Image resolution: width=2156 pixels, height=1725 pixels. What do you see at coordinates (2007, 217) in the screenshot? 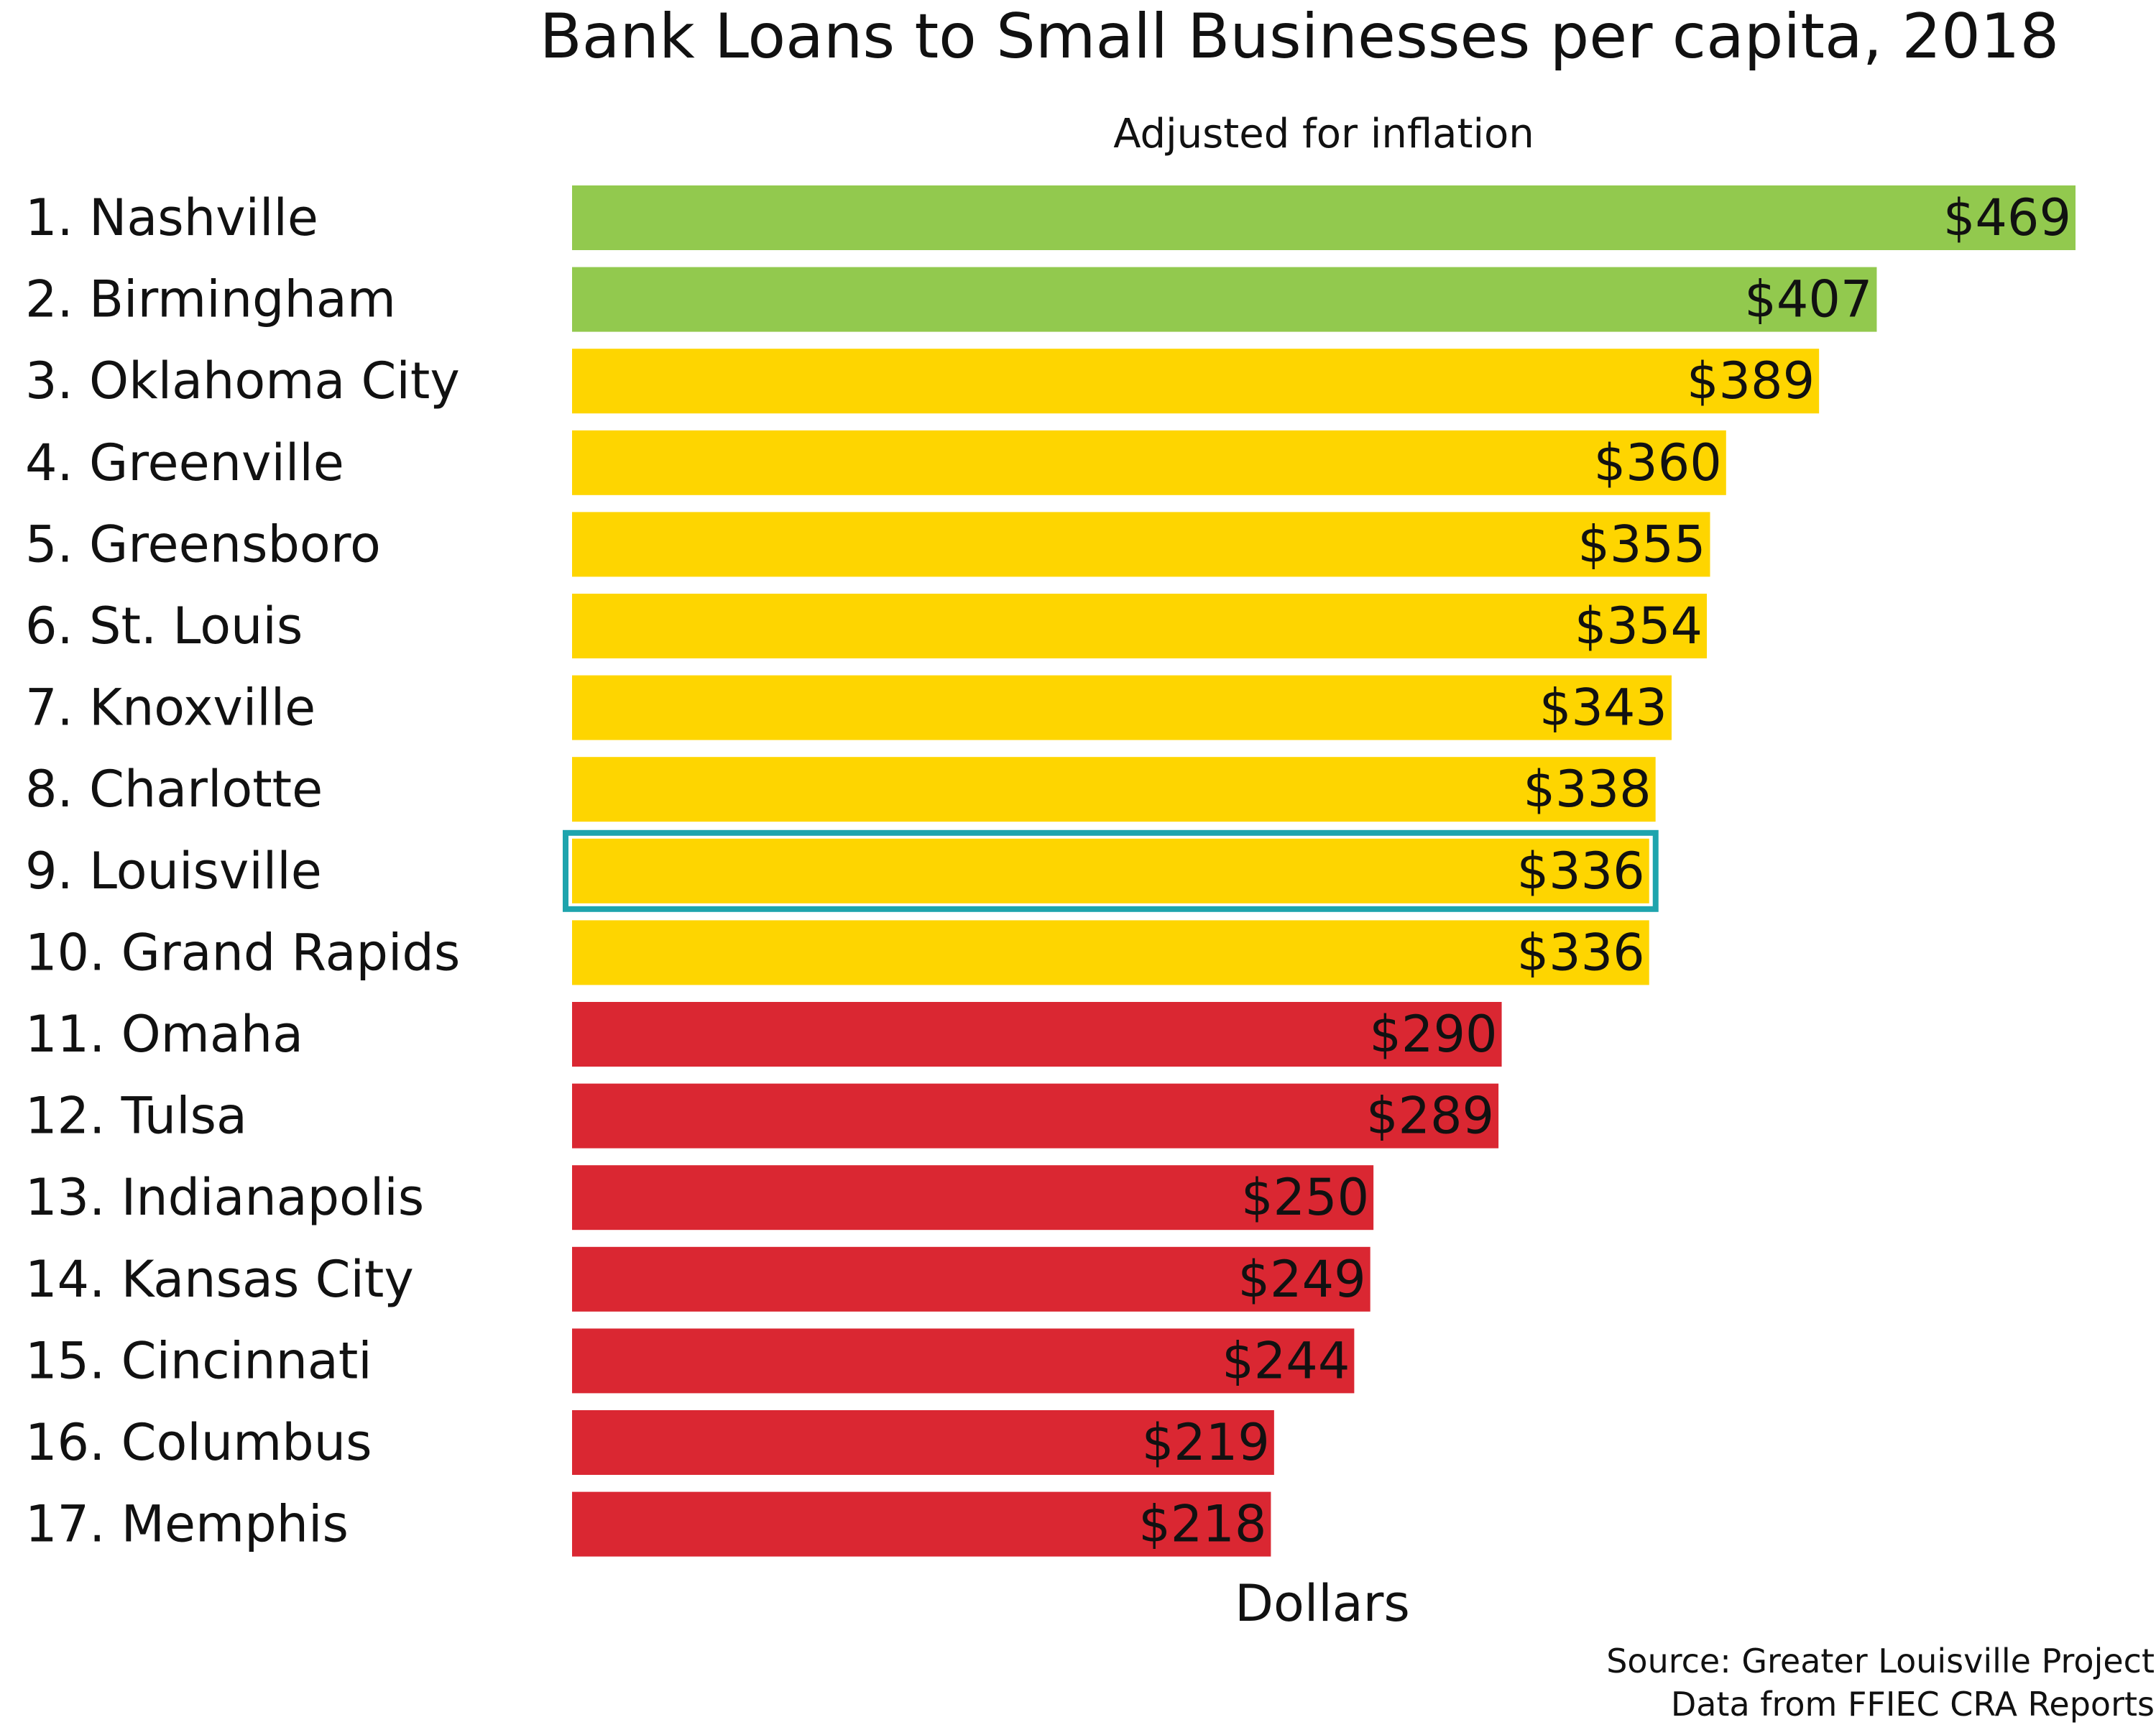
I see `value-label-1: $469` at bounding box center [2007, 217].